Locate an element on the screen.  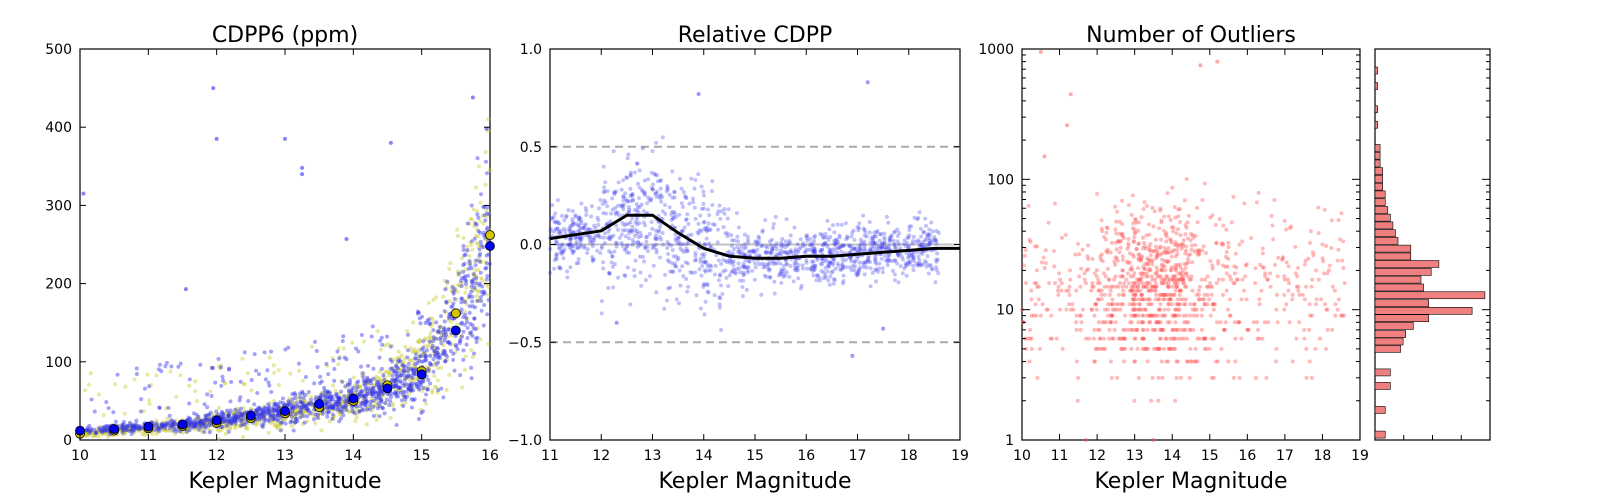
relative-cdpp-outlier-point is located at coordinates (867, 82).